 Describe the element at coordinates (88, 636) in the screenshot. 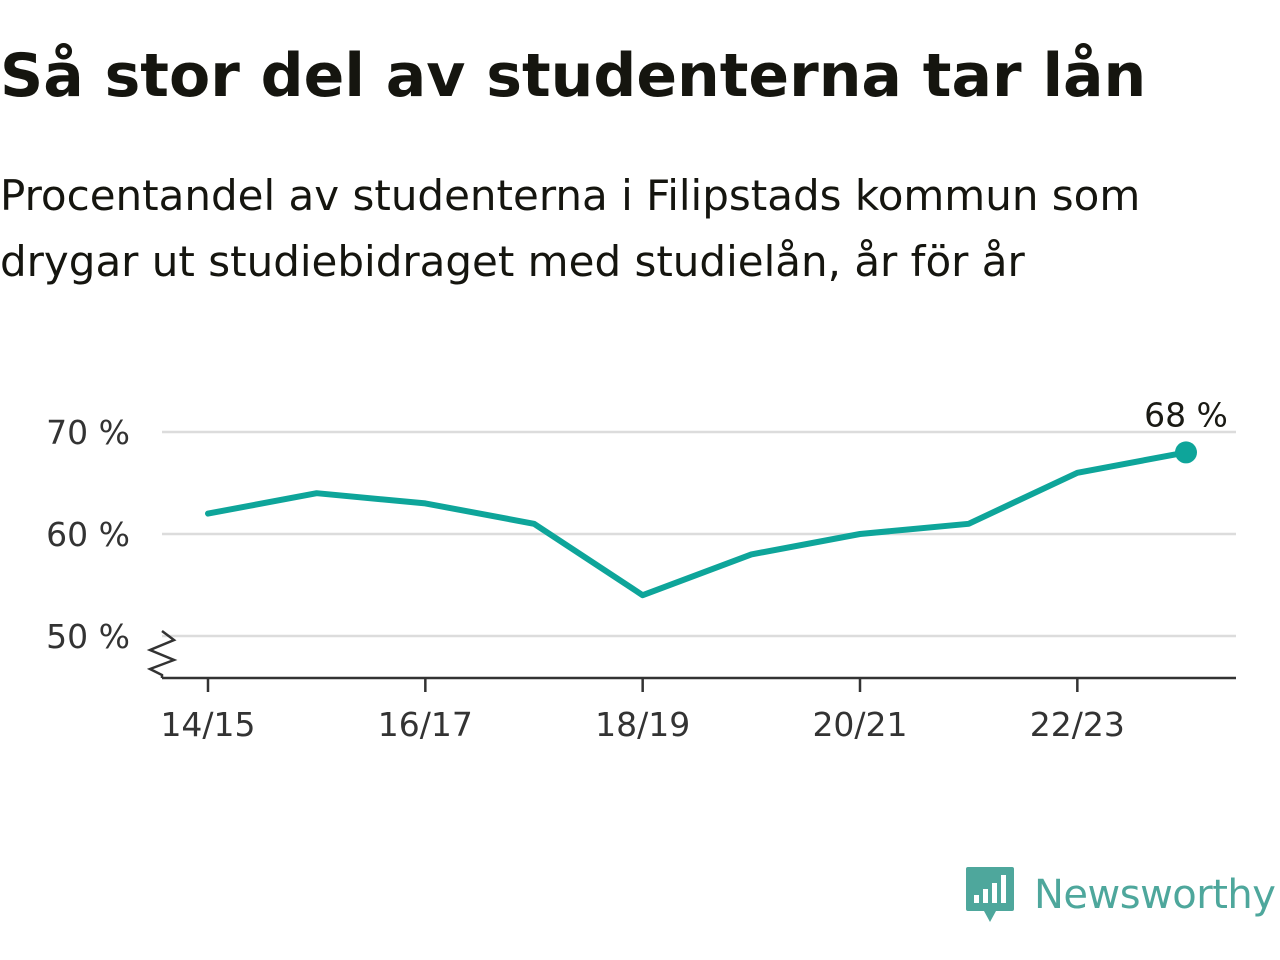

I see `y-tick-label: 50 %` at that location.